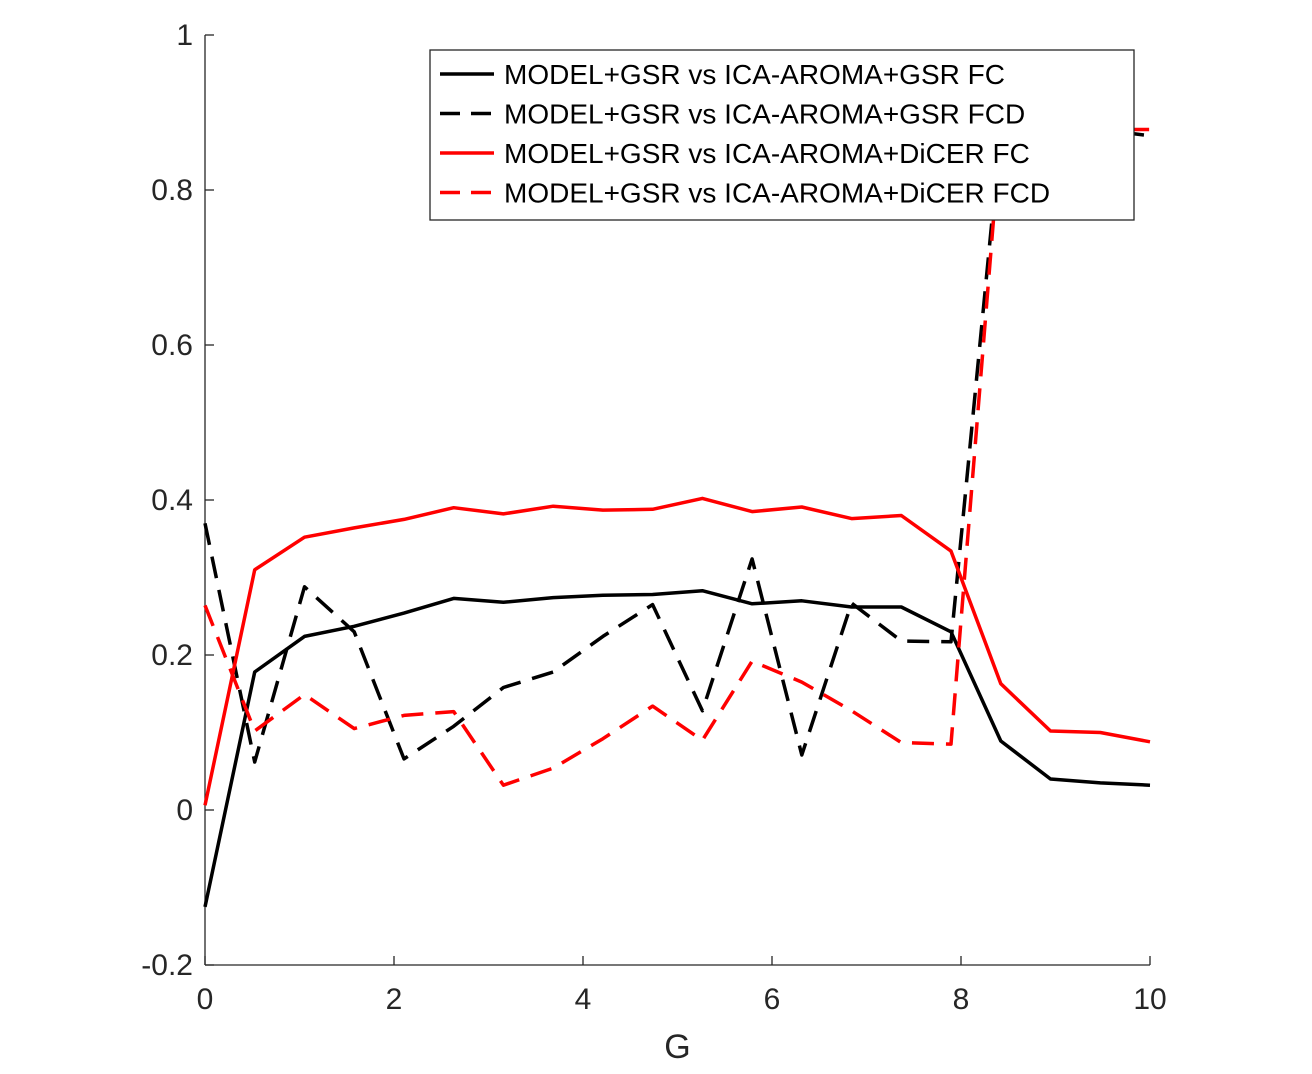  What do you see at coordinates (772, 999) in the screenshot?
I see `x-tick-label: 6` at bounding box center [772, 999].